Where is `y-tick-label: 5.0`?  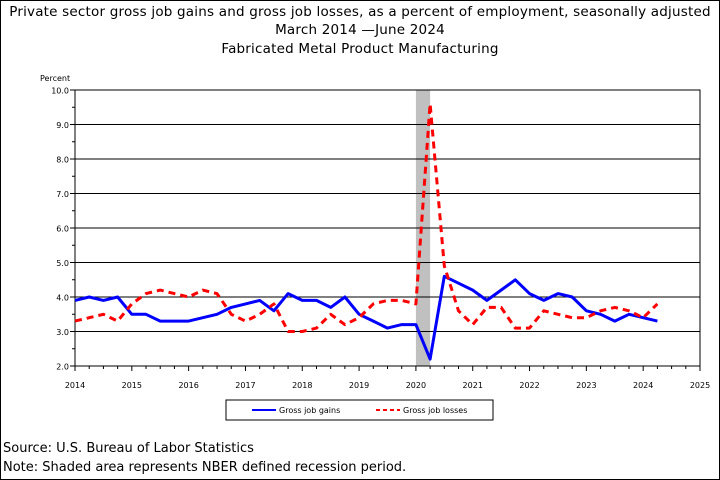
y-tick-label: 5.0 is located at coordinates (62, 263).